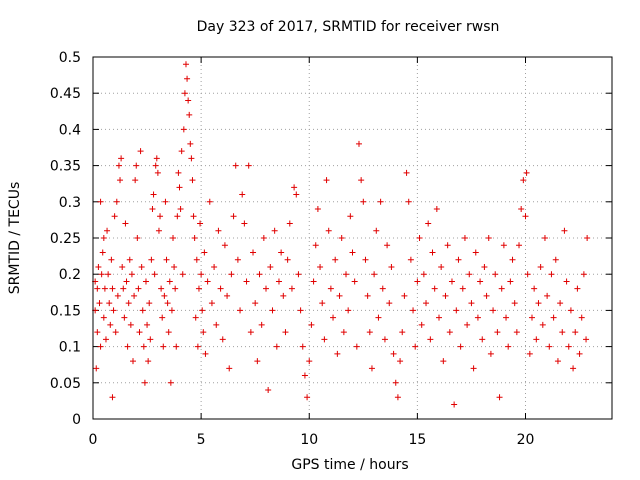  I want to click on x-tick-label: 0, so click(93, 440).